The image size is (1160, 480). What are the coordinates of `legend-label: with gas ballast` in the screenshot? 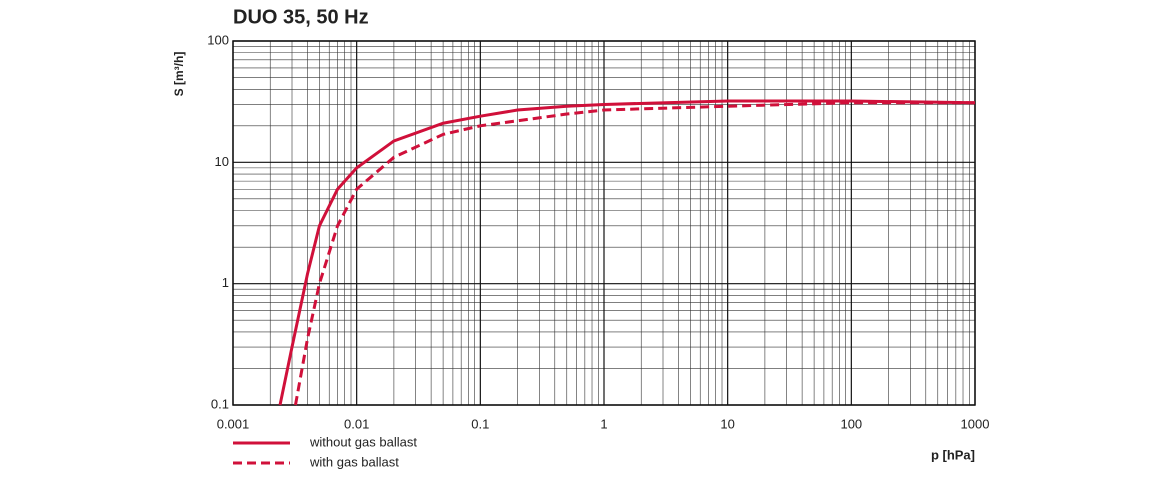 It's located at (354, 461).